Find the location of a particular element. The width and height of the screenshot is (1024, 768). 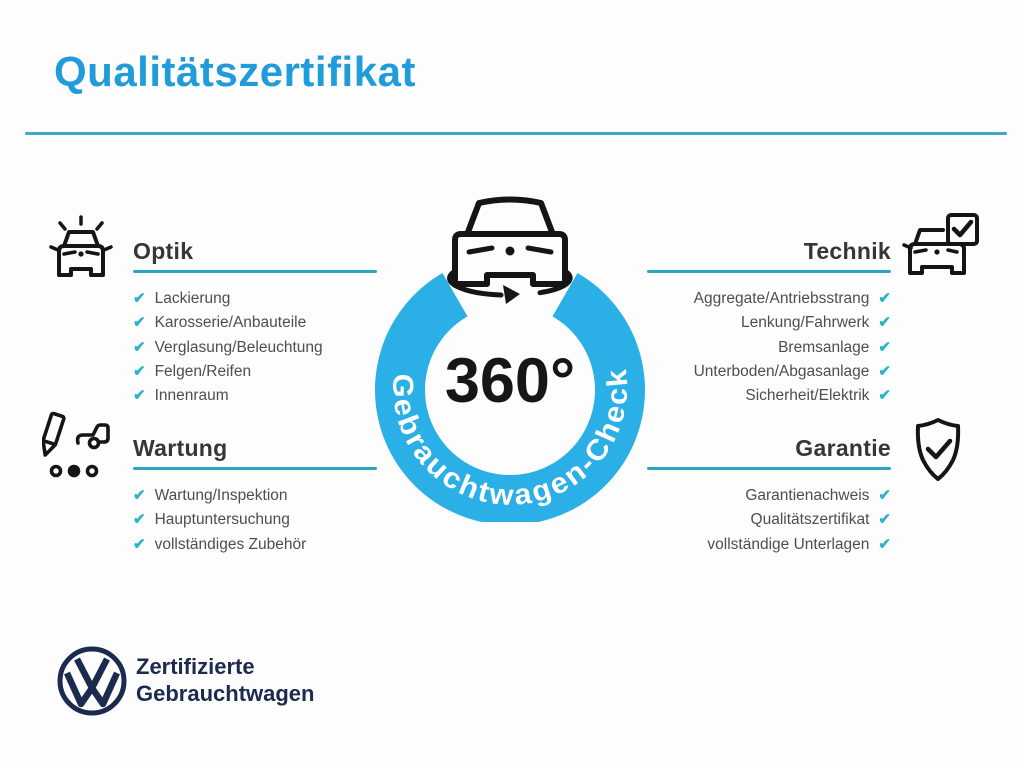

list-item-label: Verglasung/Beleuchtung is located at coordinates (238, 347).